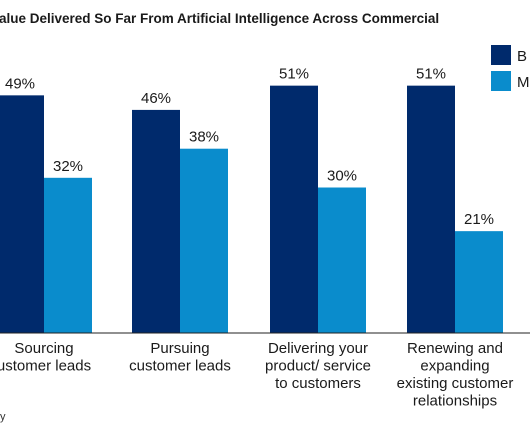  Describe the element at coordinates (523, 82) in the screenshot. I see `legend-label-2: M` at that location.